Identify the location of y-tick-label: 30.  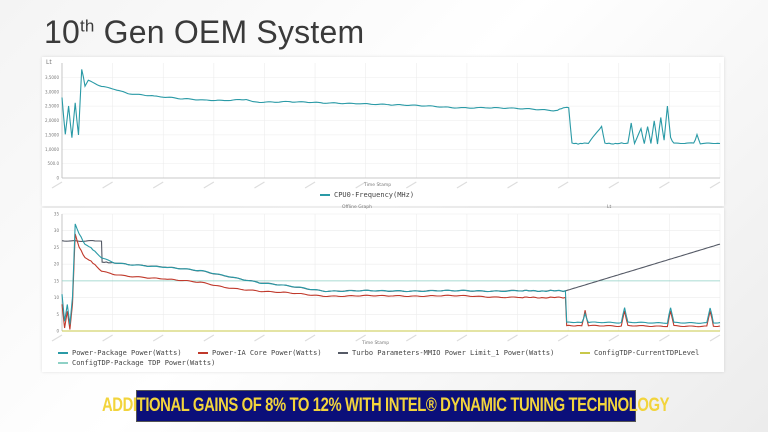
(57, 230).